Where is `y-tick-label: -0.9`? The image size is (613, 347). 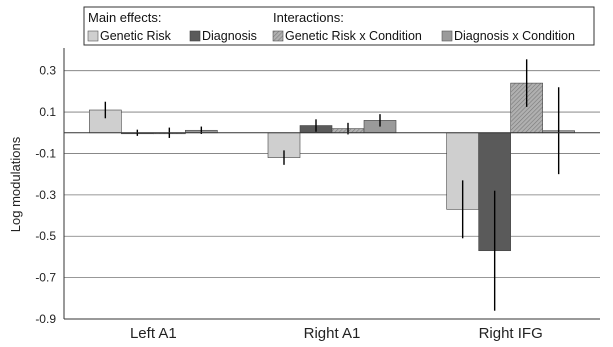 y-tick-label: -0.9 is located at coordinates (45, 319).